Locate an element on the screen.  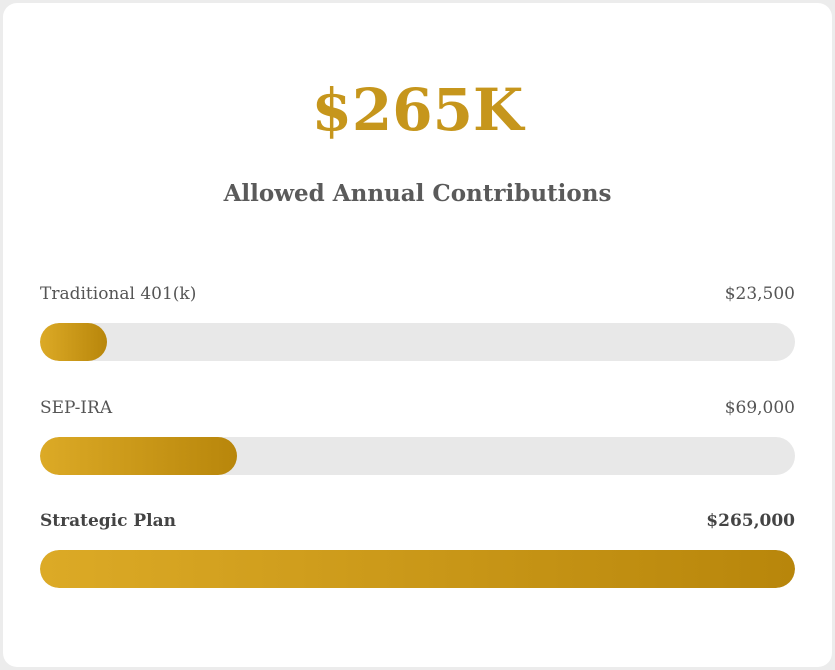
bar-fill-sep-ira is located at coordinates (138, 456).